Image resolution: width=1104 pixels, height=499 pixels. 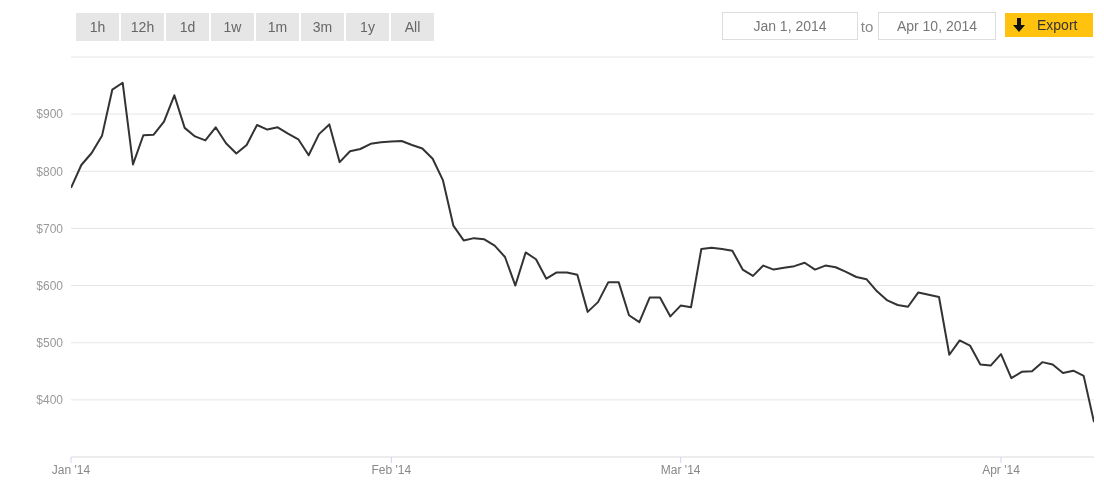 I want to click on y-tick-label: $400, so click(x=50, y=400).